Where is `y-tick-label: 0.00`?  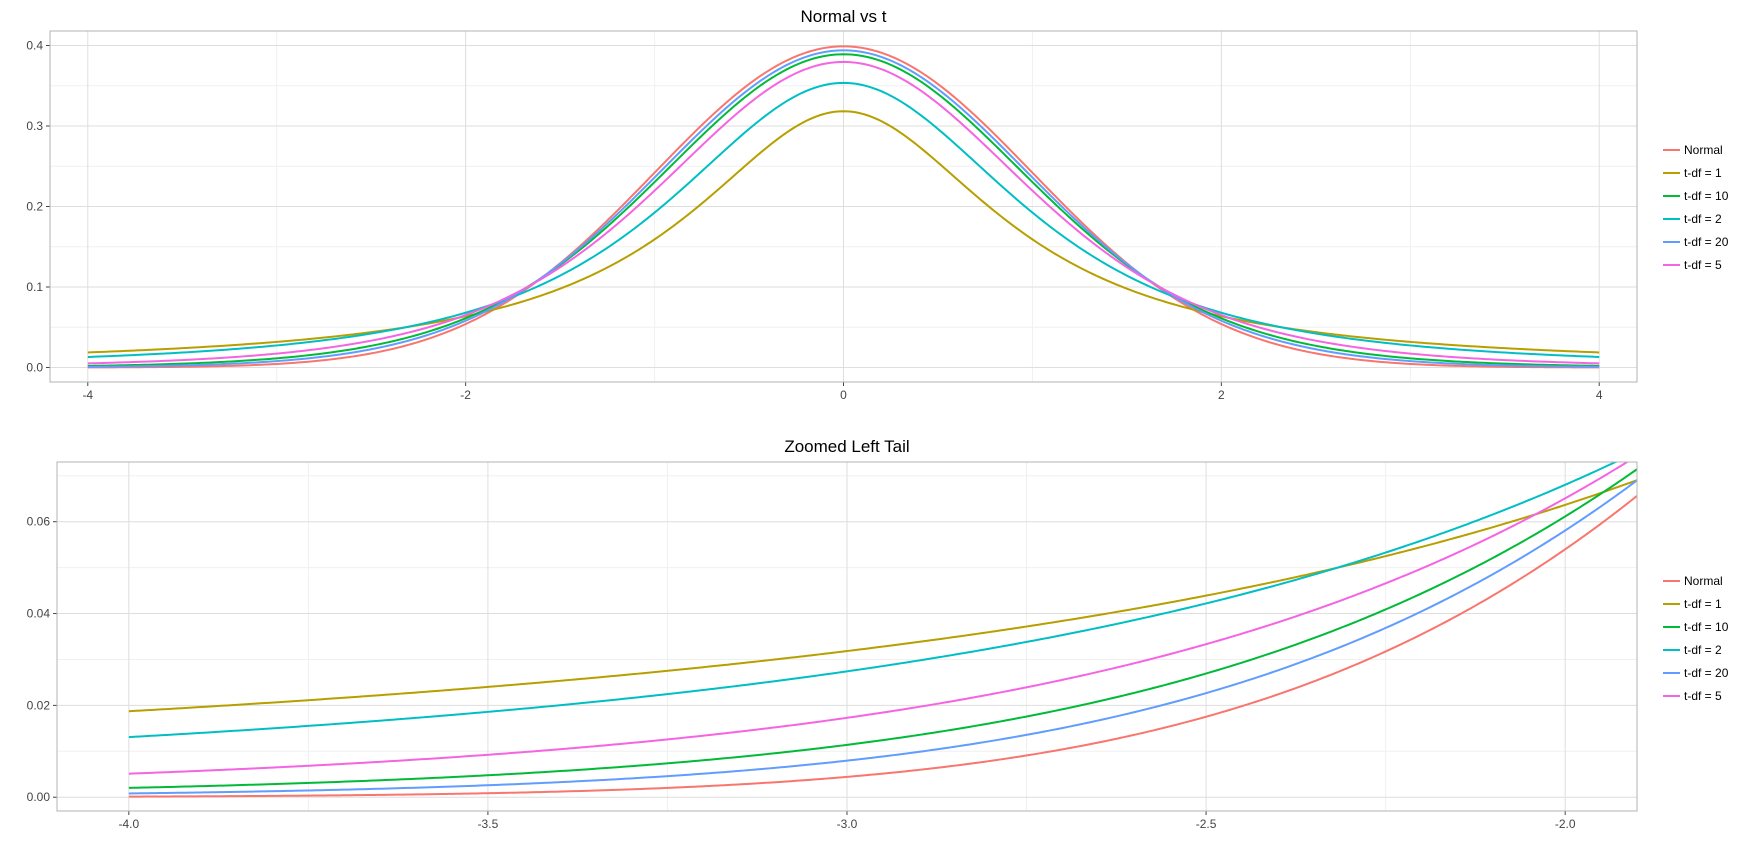 y-tick-label: 0.00 is located at coordinates (39, 797).